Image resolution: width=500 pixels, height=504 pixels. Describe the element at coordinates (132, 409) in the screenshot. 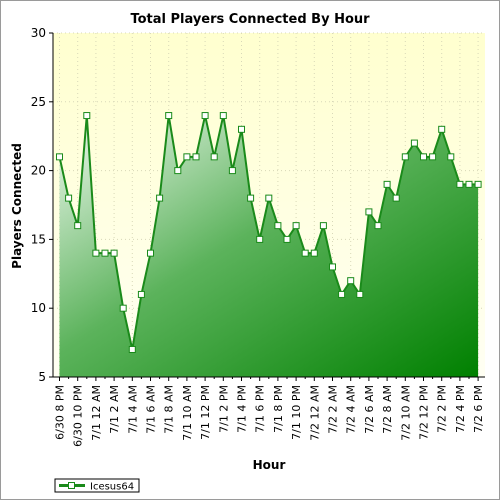

I see `x-tick-label: 7/1 4 AM` at that location.